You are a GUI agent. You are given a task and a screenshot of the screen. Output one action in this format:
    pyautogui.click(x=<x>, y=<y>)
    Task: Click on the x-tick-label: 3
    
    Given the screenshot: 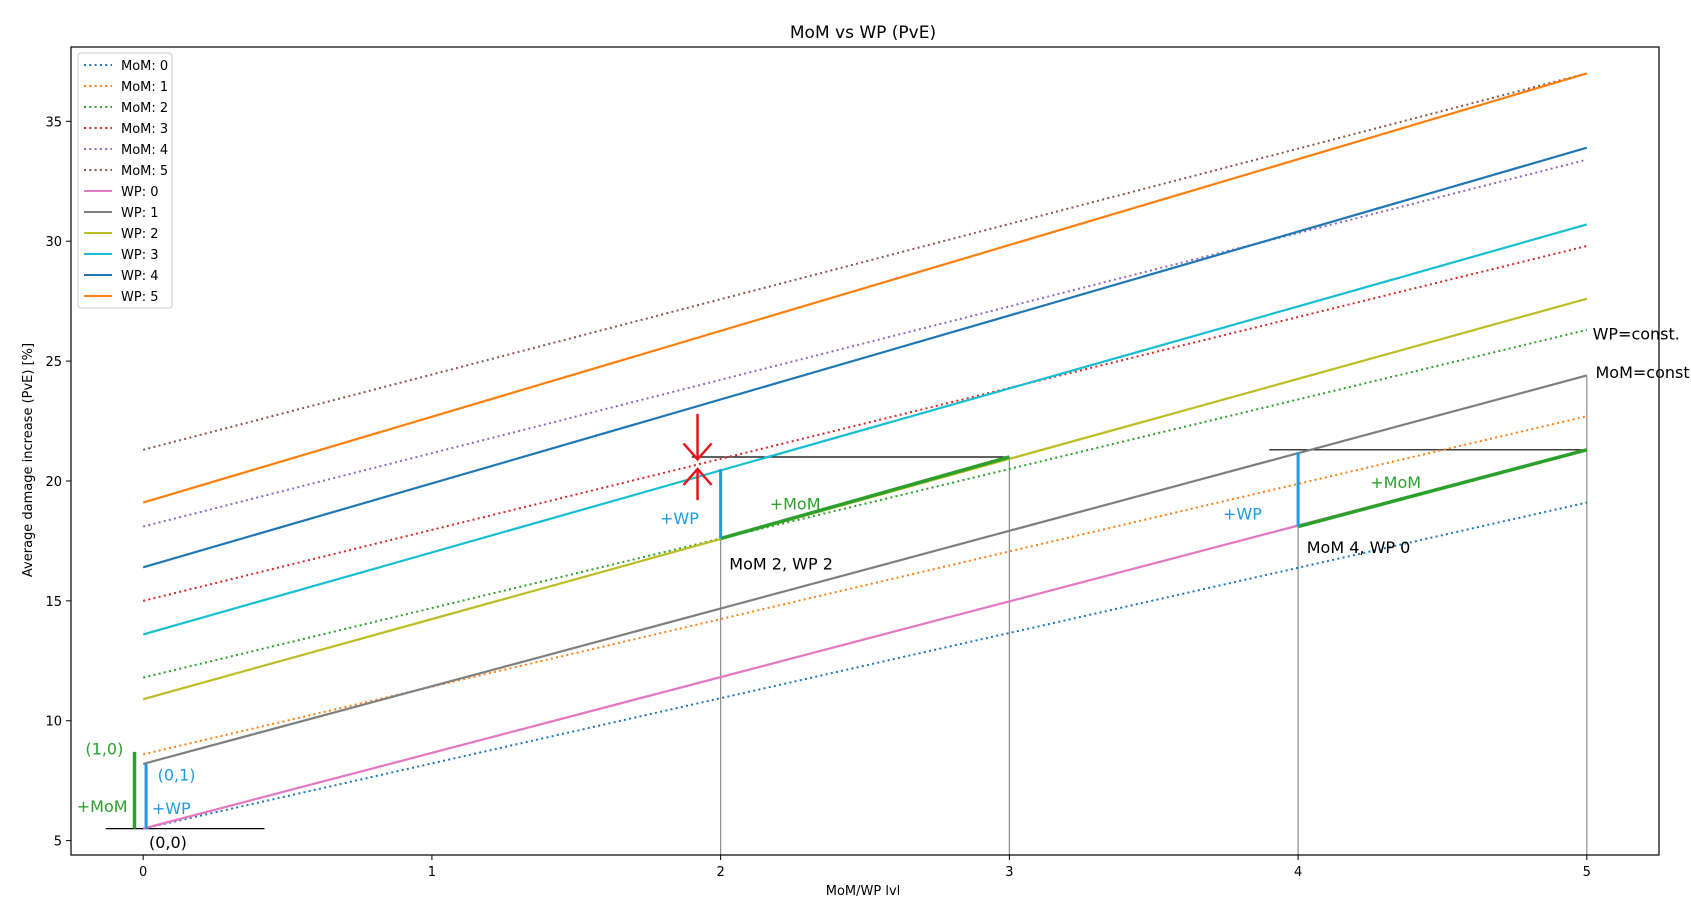 What is the action you would take?
    pyautogui.click(x=1009, y=872)
    